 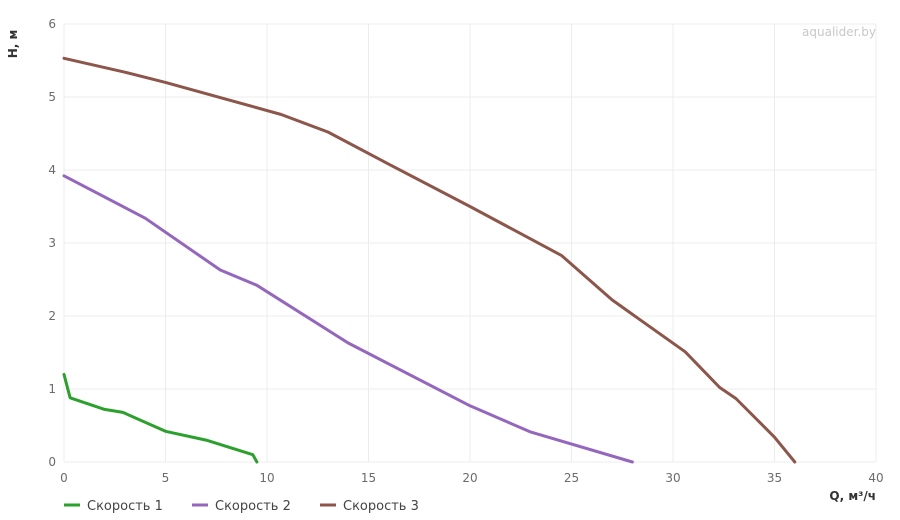 I want to click on y-tick-label: 2, so click(x=52, y=316).